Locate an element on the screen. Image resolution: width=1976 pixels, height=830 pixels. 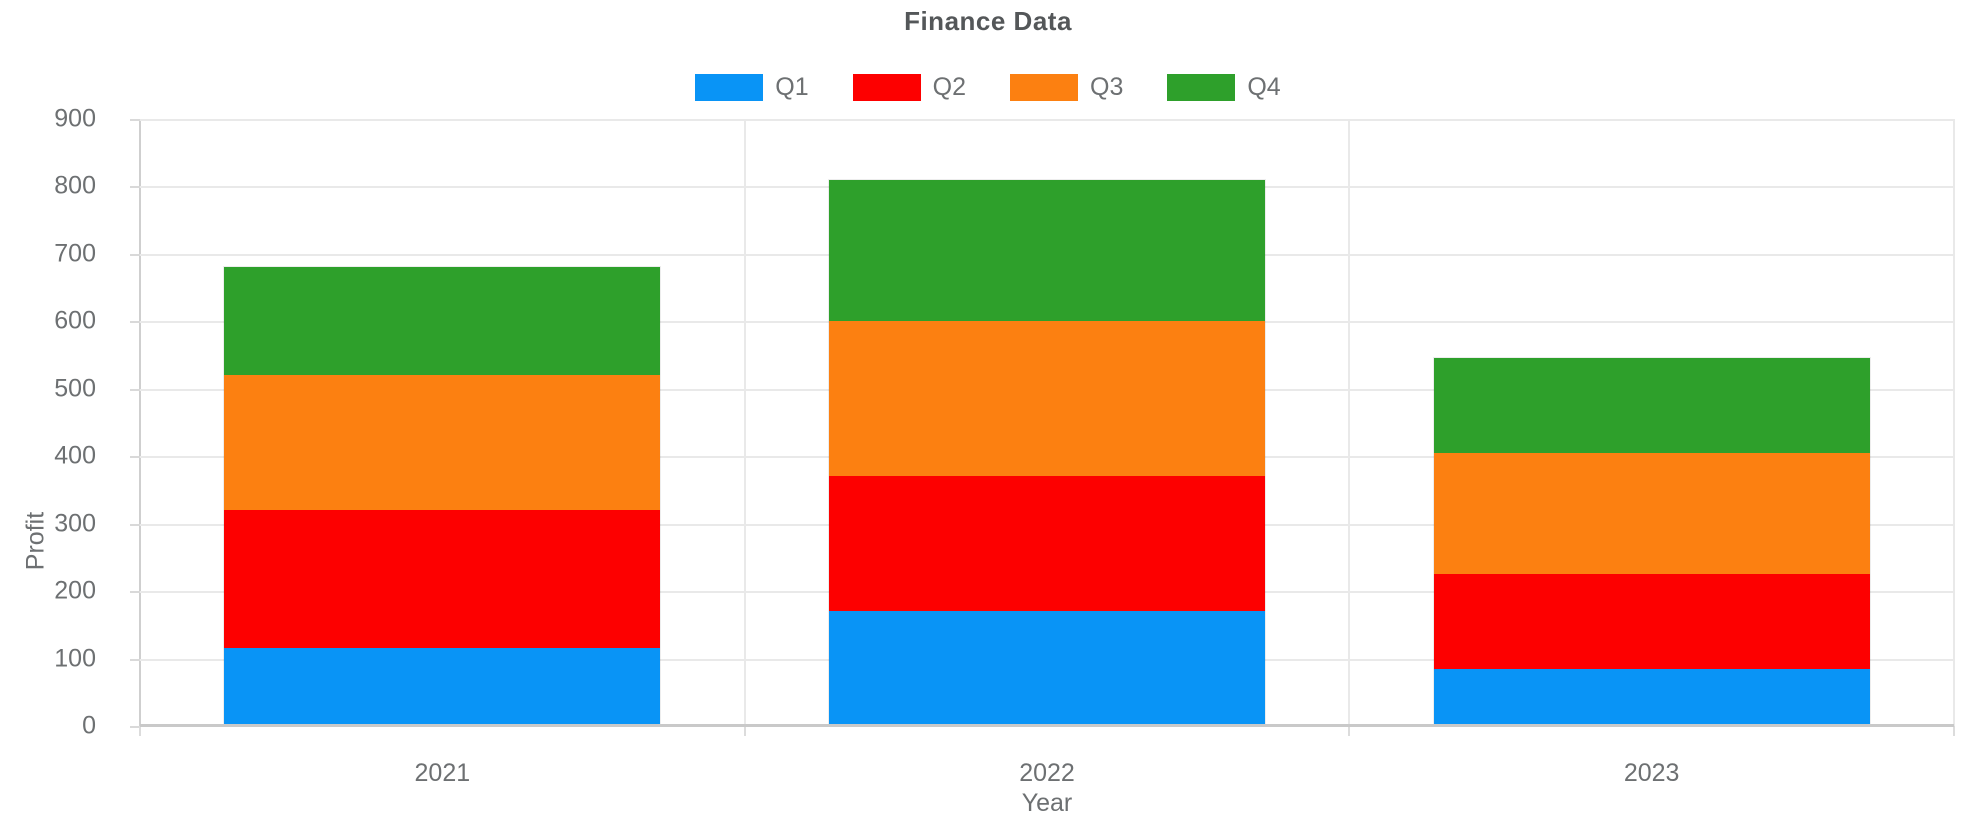
bar-2023-q2-segment is located at coordinates (1651, 621).